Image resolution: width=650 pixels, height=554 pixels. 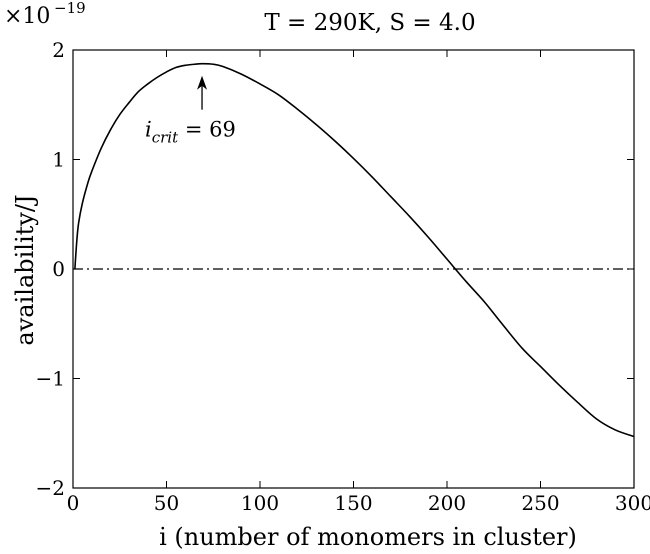 I want to click on y-tick-label: −2, so click(x=50, y=488).